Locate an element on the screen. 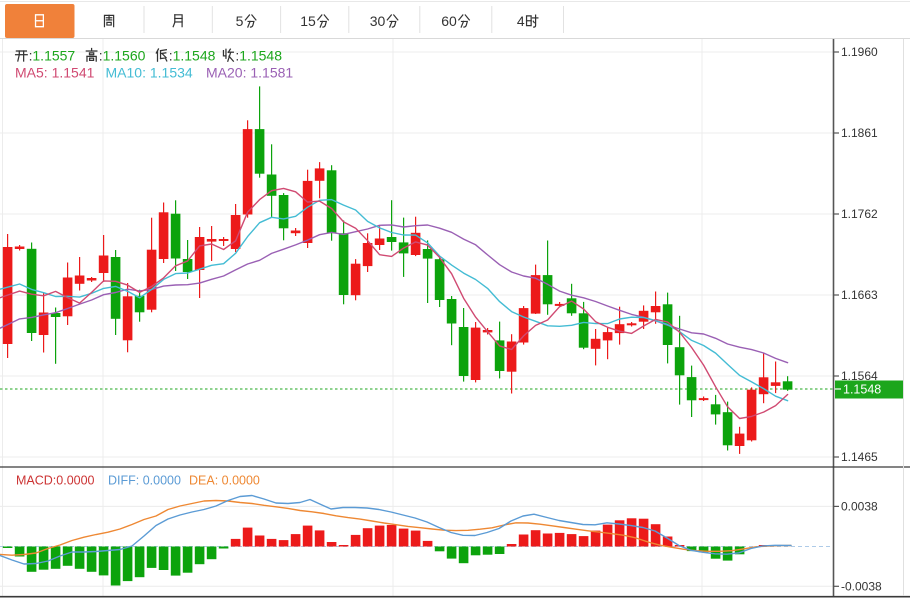  svg-text: 5 is located at coordinates (240, 21).